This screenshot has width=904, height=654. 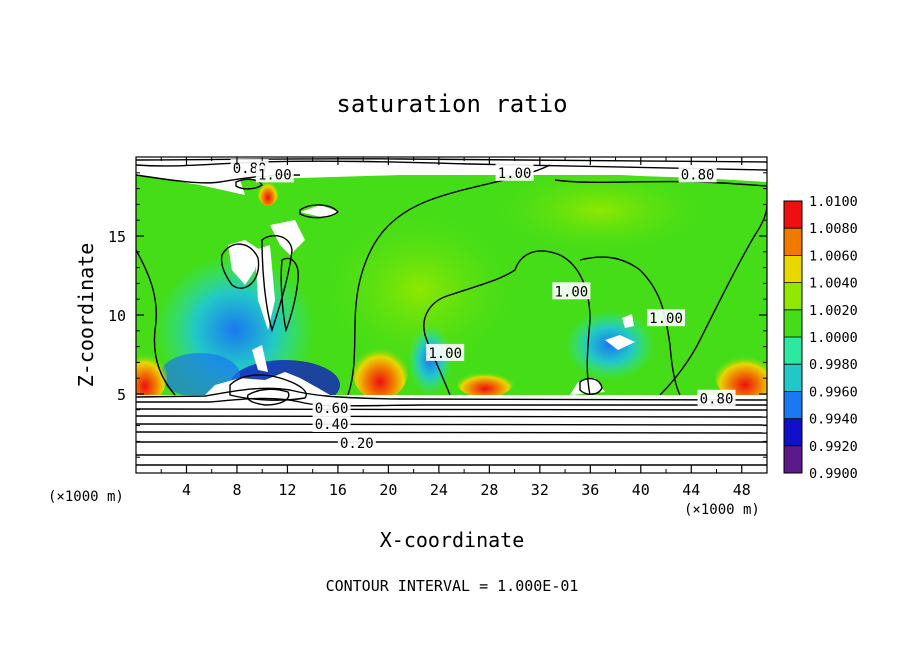 I want to click on y-tick-label: 10, so click(x=117, y=316).